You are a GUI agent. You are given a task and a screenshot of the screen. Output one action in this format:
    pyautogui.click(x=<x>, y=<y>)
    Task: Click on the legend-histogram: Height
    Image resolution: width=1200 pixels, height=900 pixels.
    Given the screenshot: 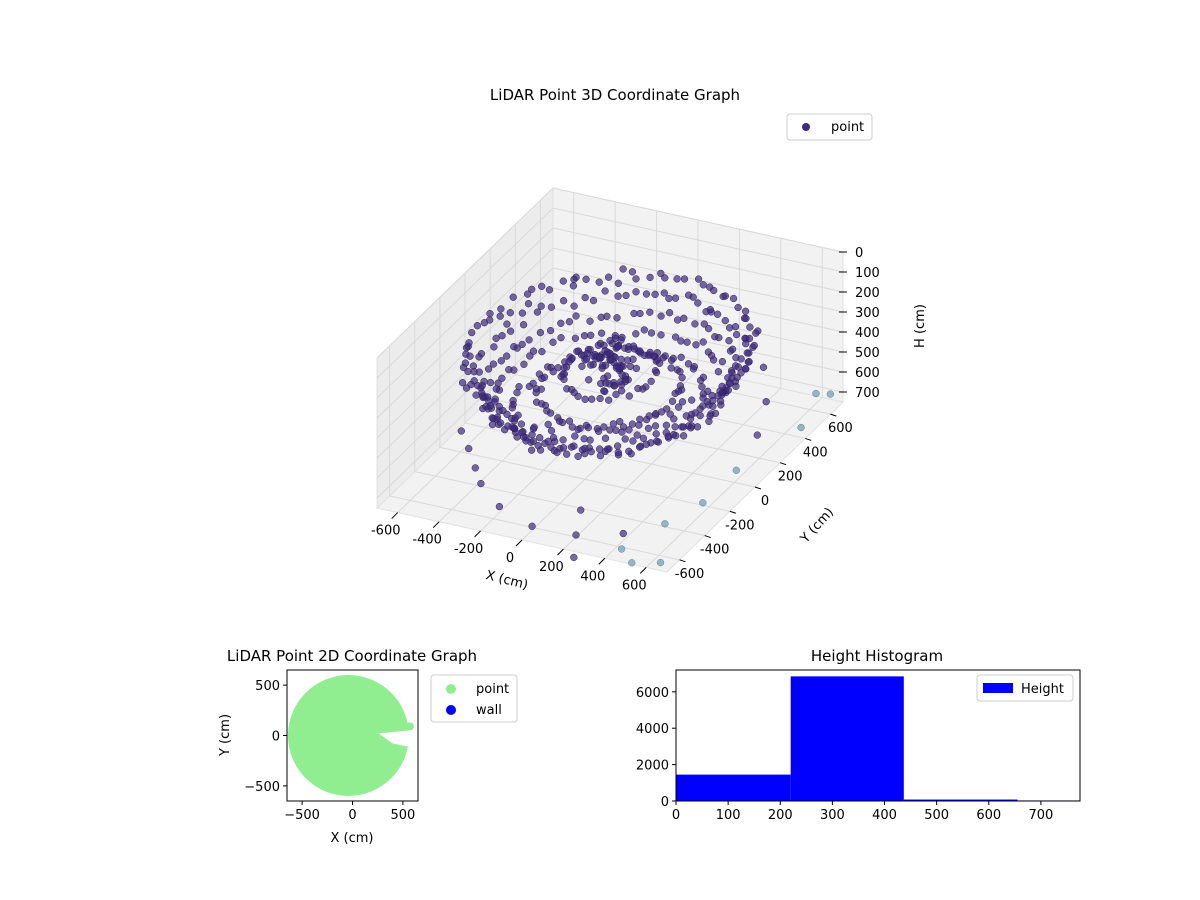 What is the action you would take?
    pyautogui.click(x=1025, y=688)
    